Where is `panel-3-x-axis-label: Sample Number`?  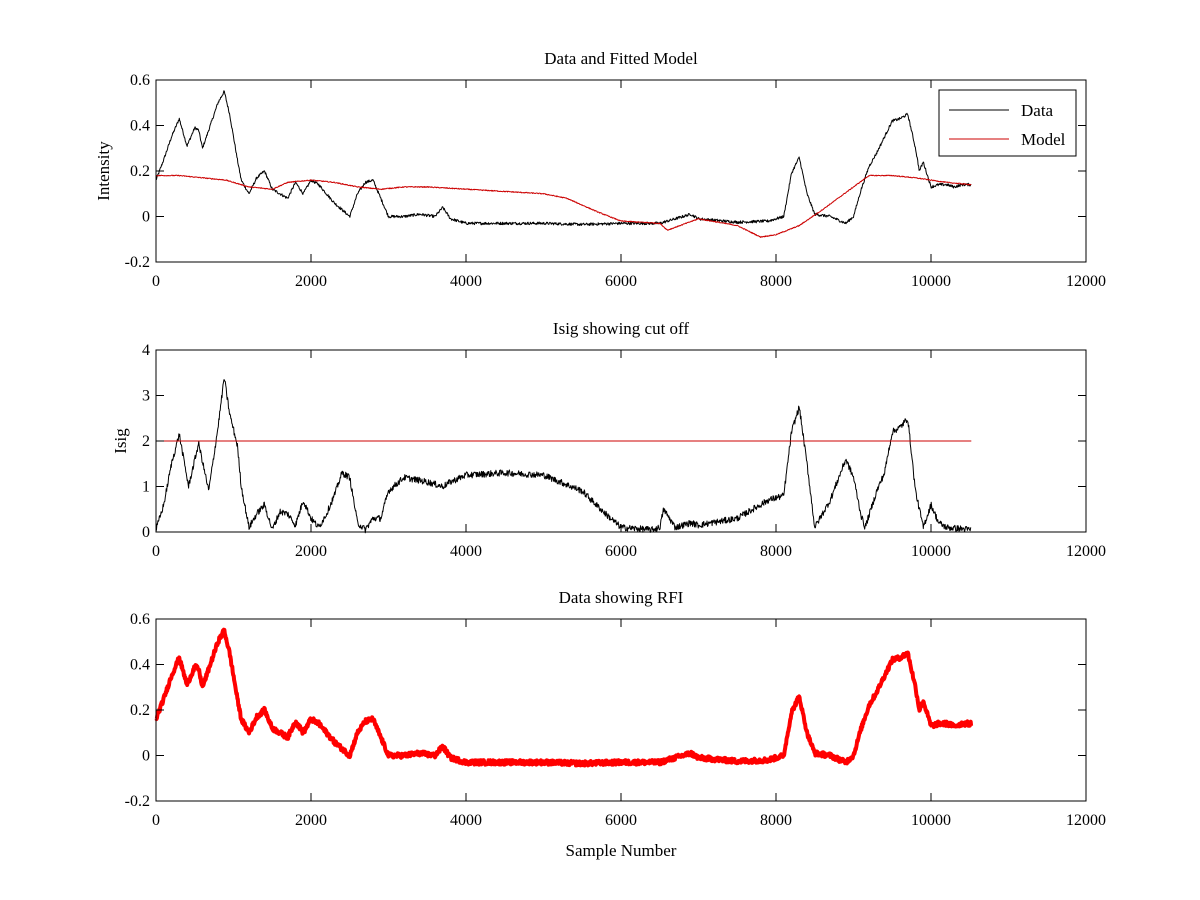
panel-3-x-axis-label: Sample Number is located at coordinates (621, 850).